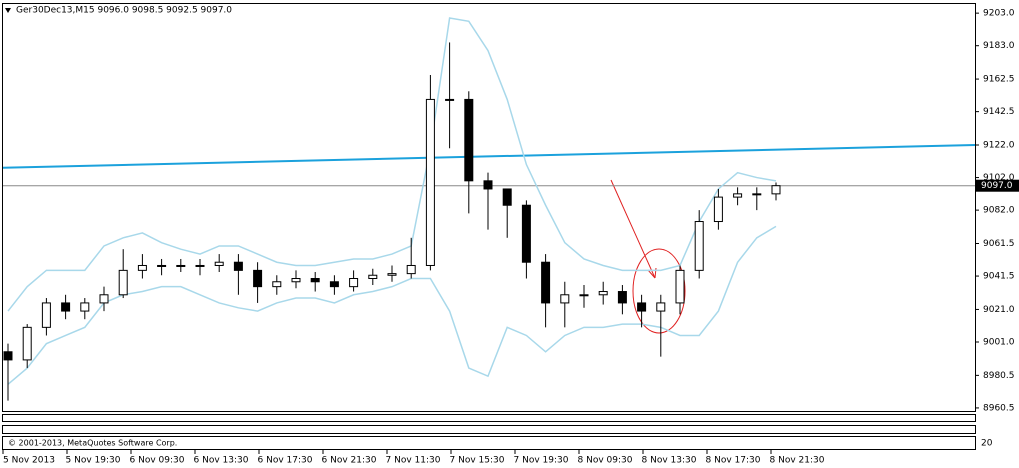  Describe the element at coordinates (669, 461) in the screenshot. I see `x-tick-label: 8 Nov 13:30` at that location.